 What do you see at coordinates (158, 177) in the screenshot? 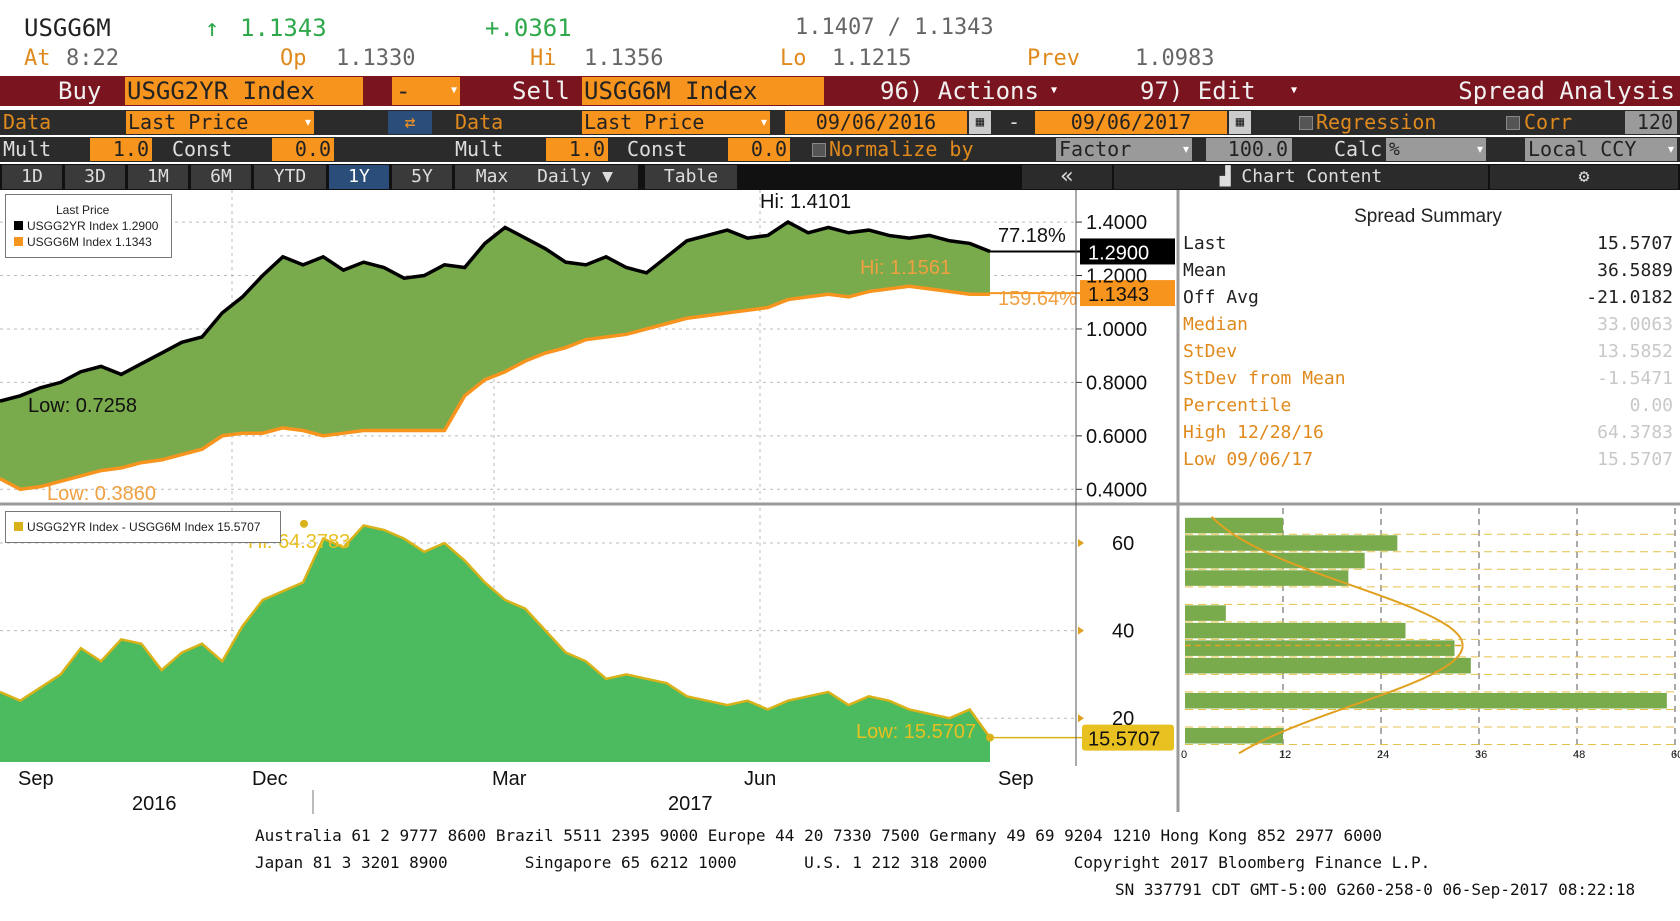
I see `tab-1m: 1M` at bounding box center [158, 177].